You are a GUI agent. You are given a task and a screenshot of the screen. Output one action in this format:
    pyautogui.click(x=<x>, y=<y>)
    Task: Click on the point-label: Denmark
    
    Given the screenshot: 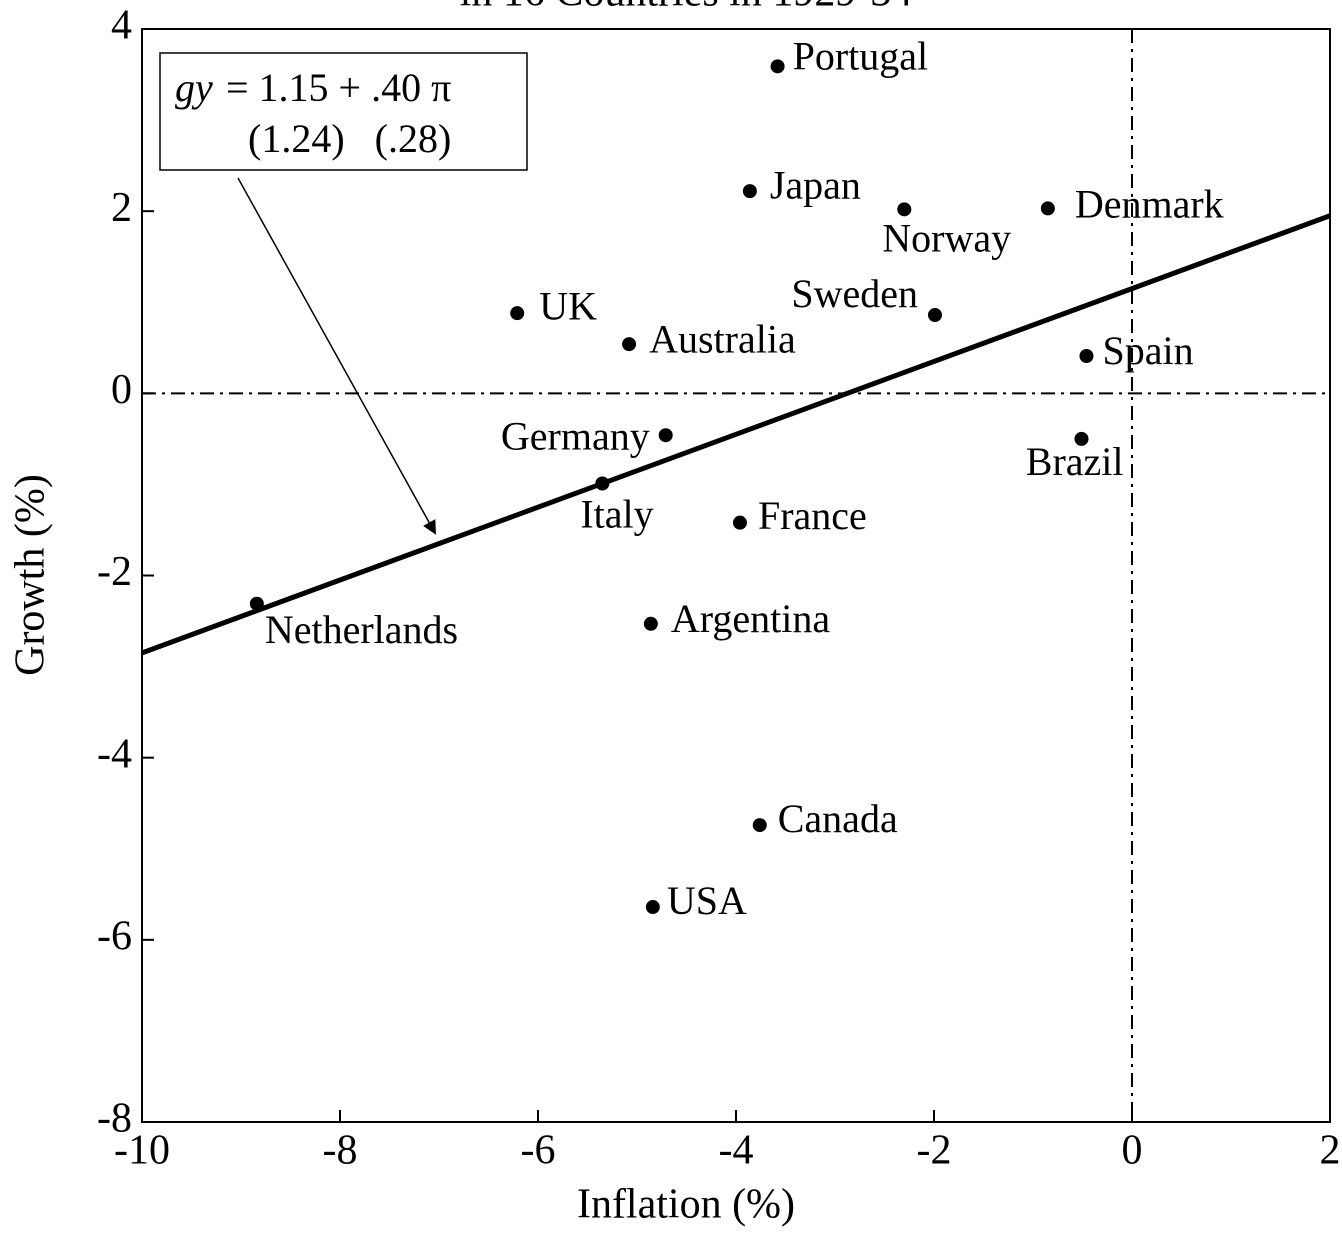 What is the action you would take?
    pyautogui.click(x=1149, y=204)
    